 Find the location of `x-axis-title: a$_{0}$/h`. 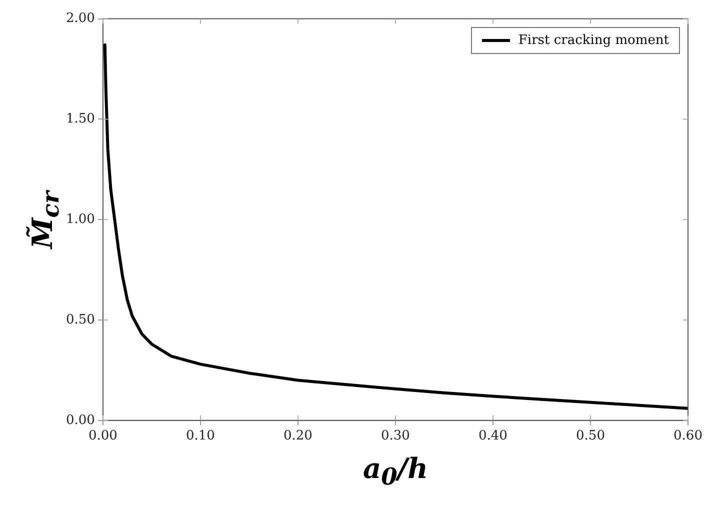

x-axis-title: a$_{0}$/h is located at coordinates (395, 471).